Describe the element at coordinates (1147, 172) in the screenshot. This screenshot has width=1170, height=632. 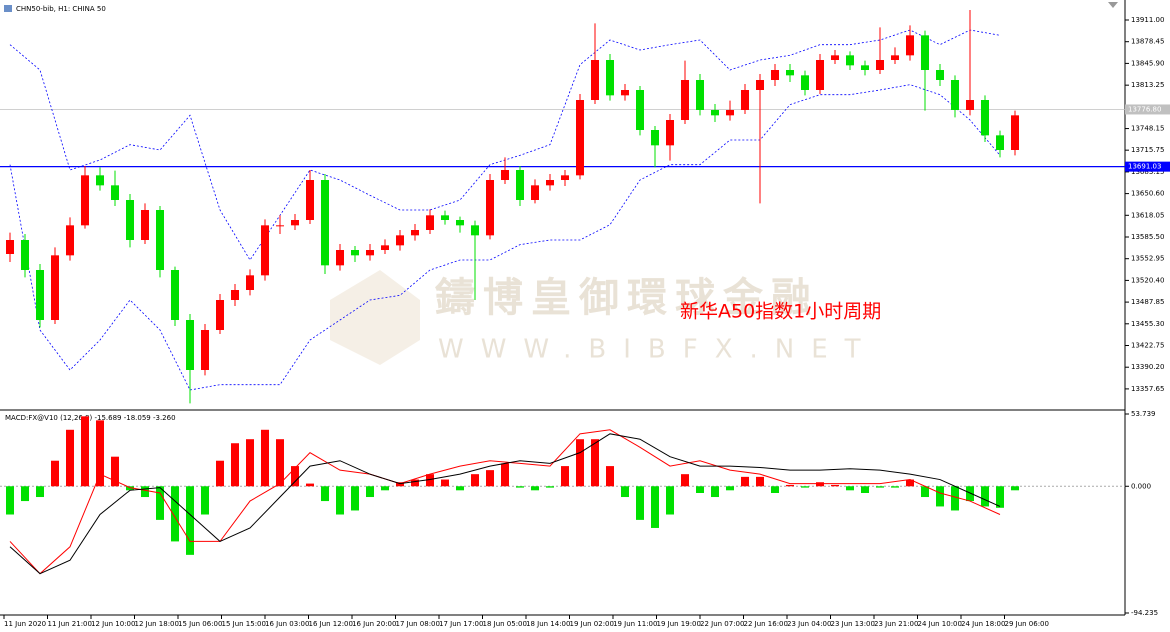
I see `y-tick-label: 13683.15` at that location.